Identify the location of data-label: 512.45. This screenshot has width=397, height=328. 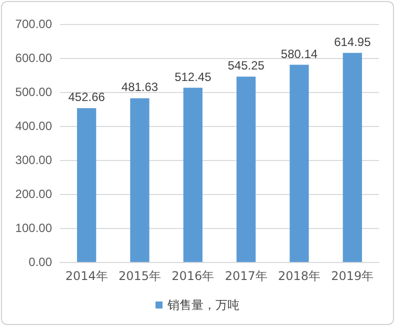
(193, 77).